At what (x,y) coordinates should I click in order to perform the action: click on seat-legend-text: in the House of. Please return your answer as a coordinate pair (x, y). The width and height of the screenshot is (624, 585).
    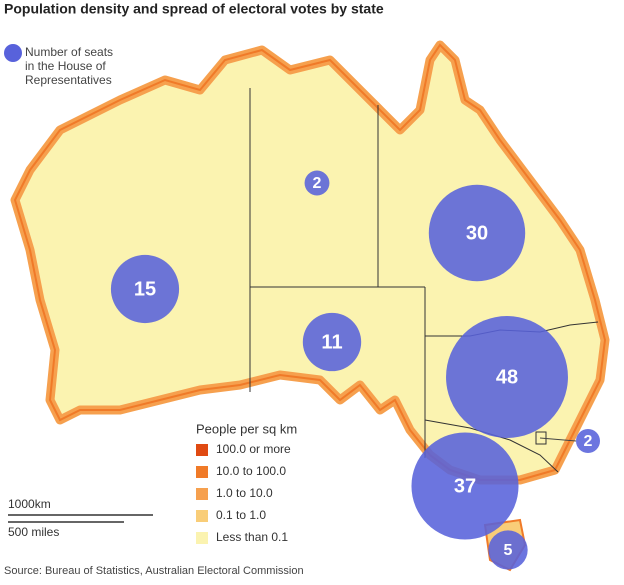
    Looking at the image, I should click on (65, 66).